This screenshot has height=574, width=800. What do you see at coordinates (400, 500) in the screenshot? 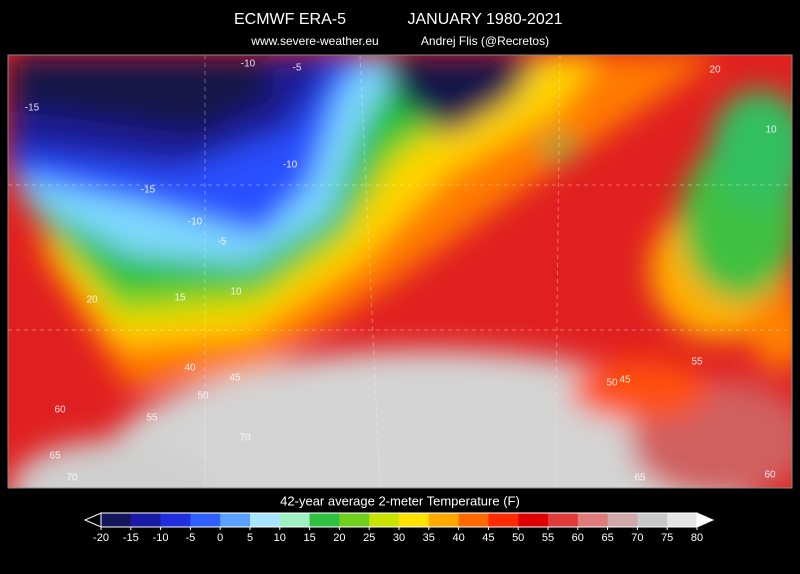
I see `colorbar-title: 42-year average 2-meter Temperature (F)` at bounding box center [400, 500].